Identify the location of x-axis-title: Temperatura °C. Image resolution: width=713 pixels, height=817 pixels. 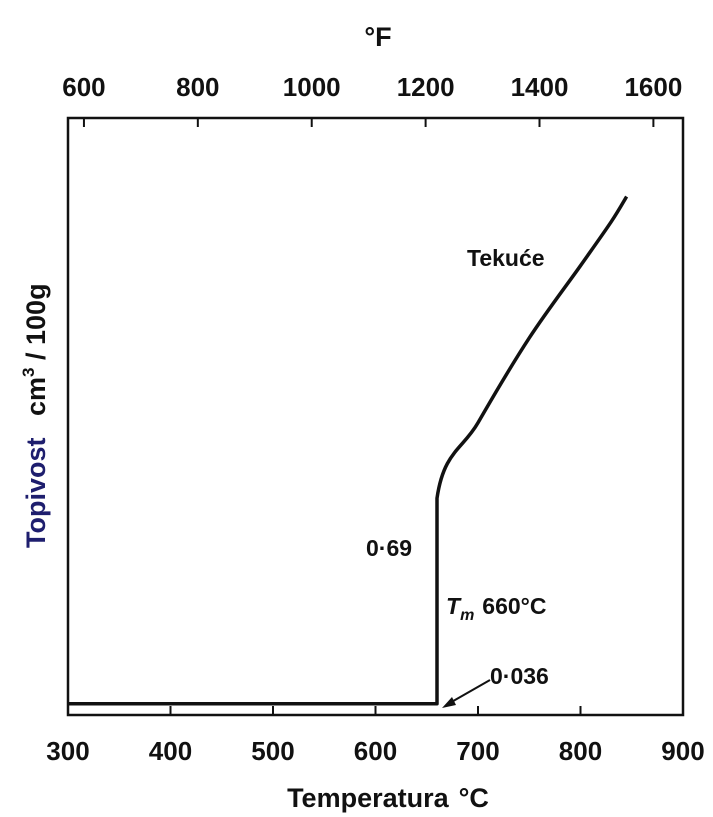
(388, 798).